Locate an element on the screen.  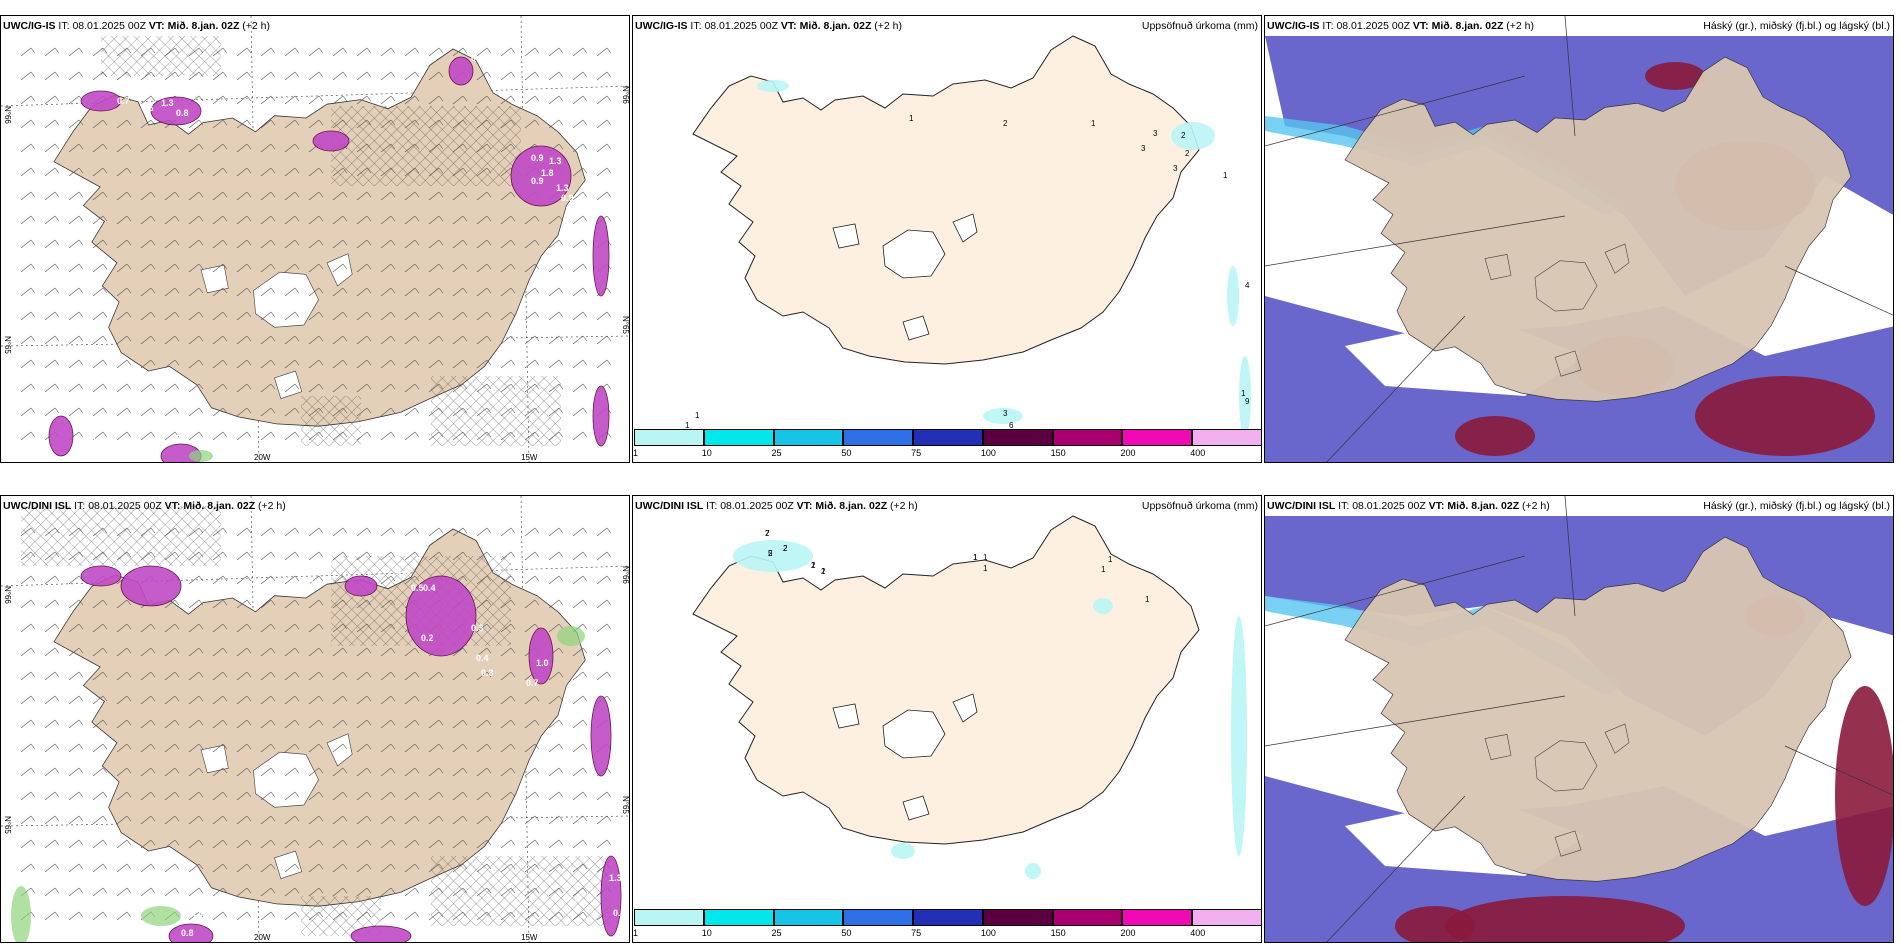
colorbar-tick-label: 100 is located at coordinates (988, 453).